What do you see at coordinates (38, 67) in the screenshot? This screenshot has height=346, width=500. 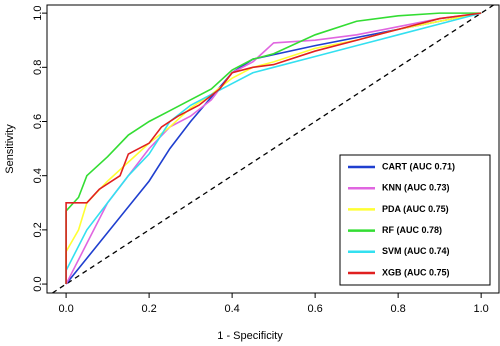 I see `y-tick-label: 0.8` at bounding box center [38, 67].